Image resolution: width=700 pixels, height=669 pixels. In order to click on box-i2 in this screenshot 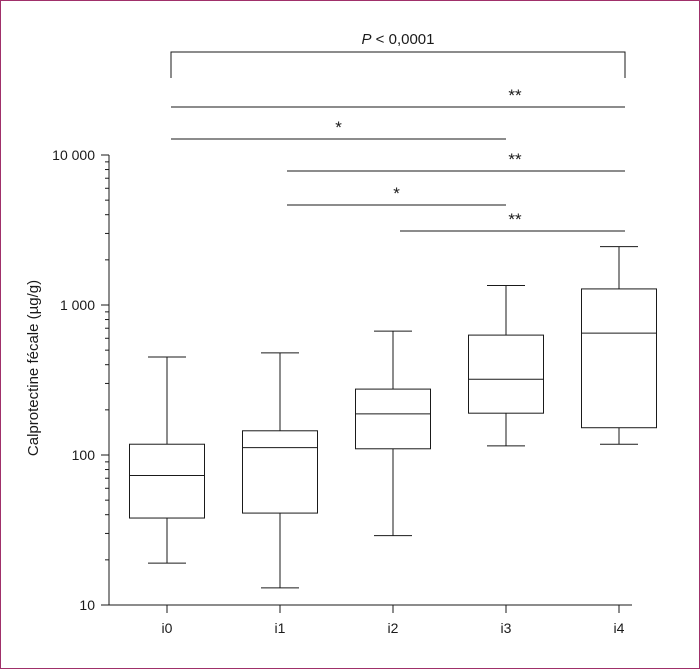, I will do `click(393, 433)`.